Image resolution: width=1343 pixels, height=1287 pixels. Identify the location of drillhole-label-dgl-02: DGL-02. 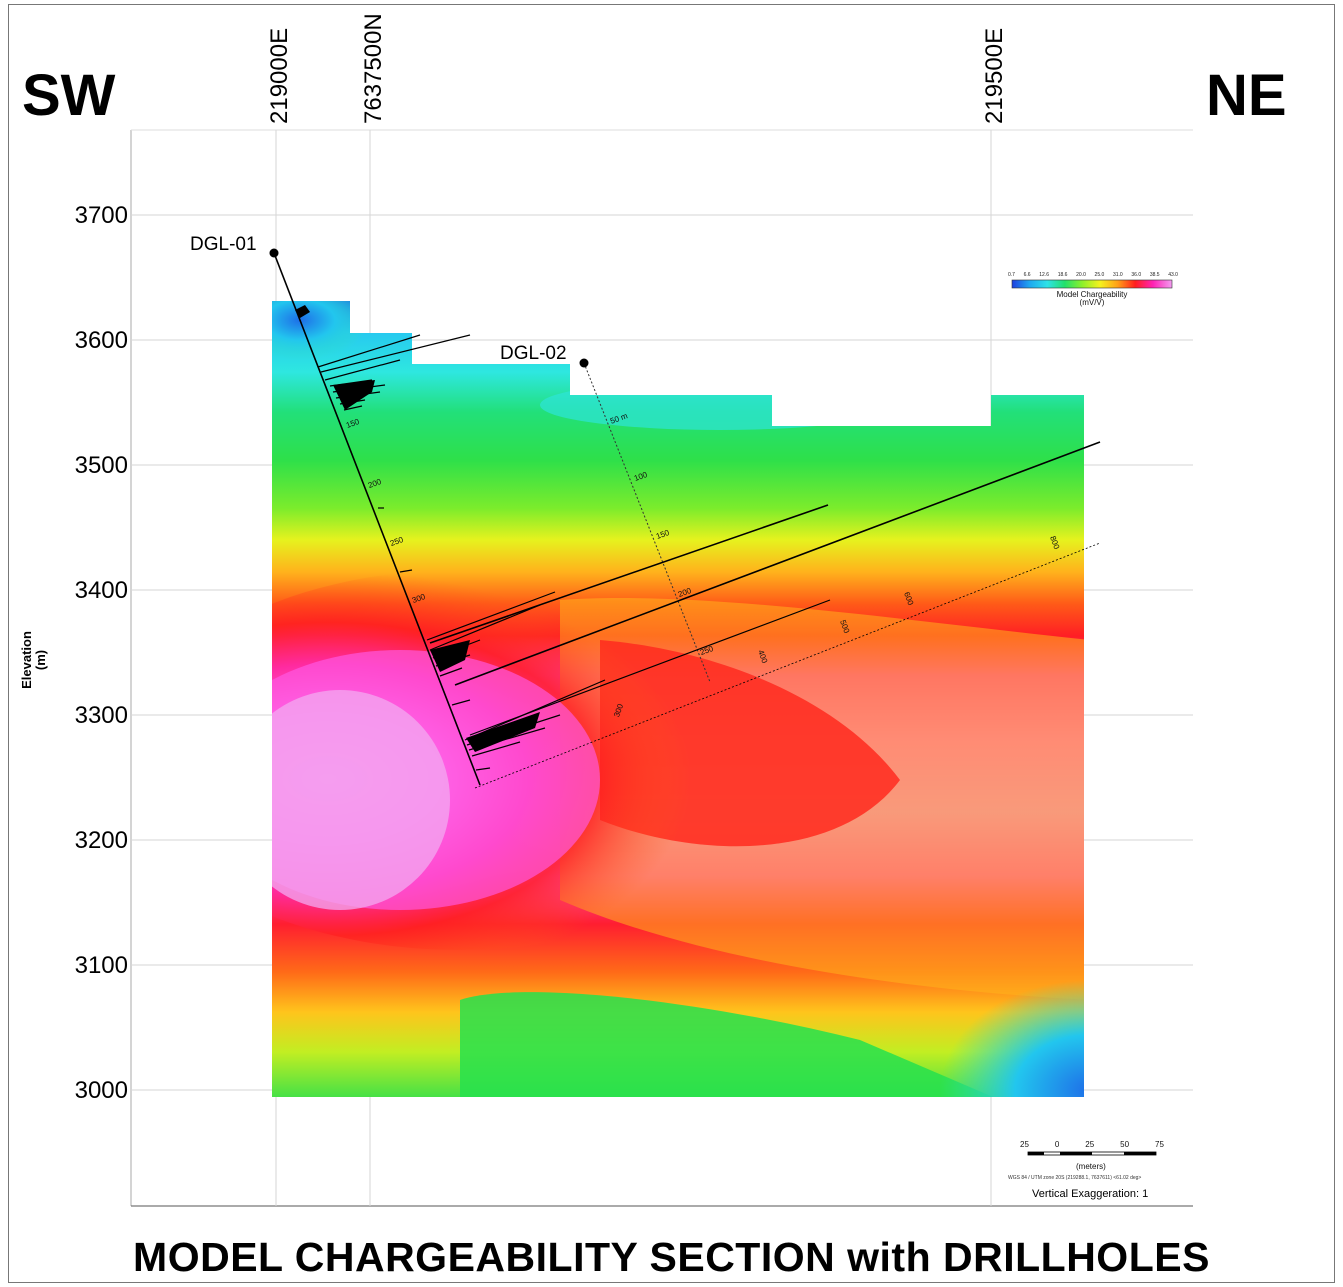
(533, 353).